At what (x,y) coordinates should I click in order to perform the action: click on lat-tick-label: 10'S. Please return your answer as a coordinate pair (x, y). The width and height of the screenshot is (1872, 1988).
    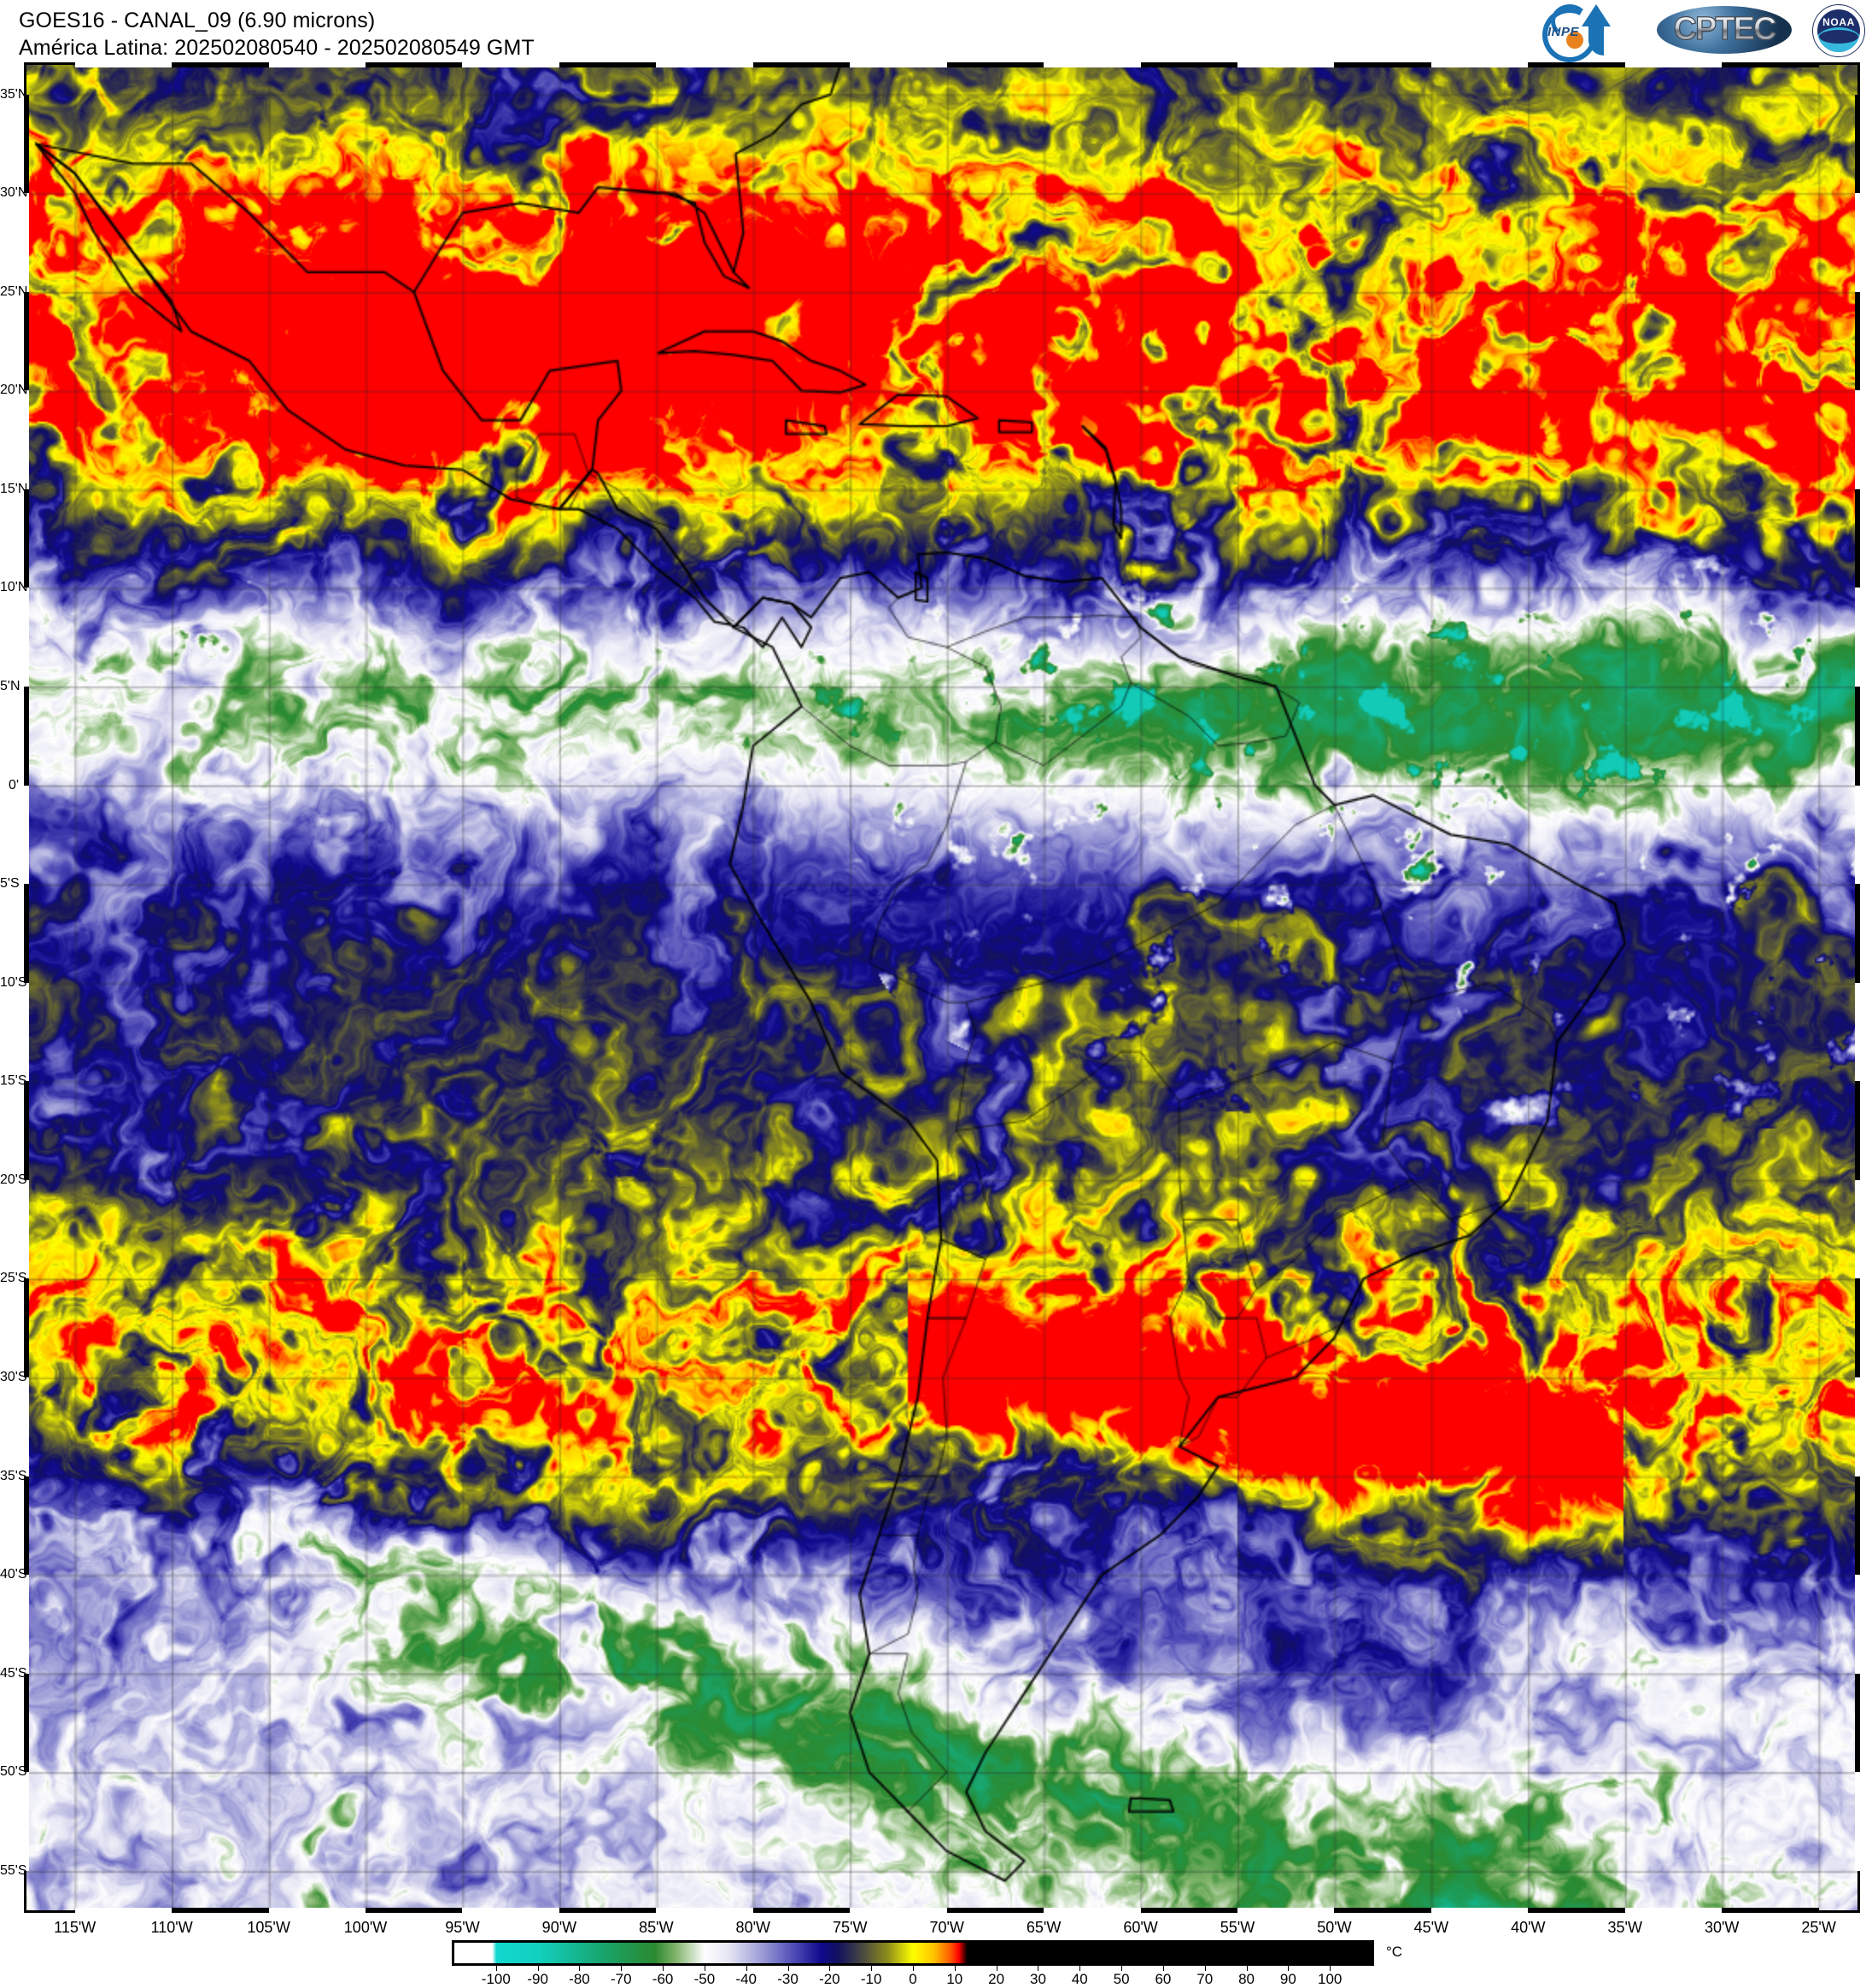
    Looking at the image, I should click on (13, 982).